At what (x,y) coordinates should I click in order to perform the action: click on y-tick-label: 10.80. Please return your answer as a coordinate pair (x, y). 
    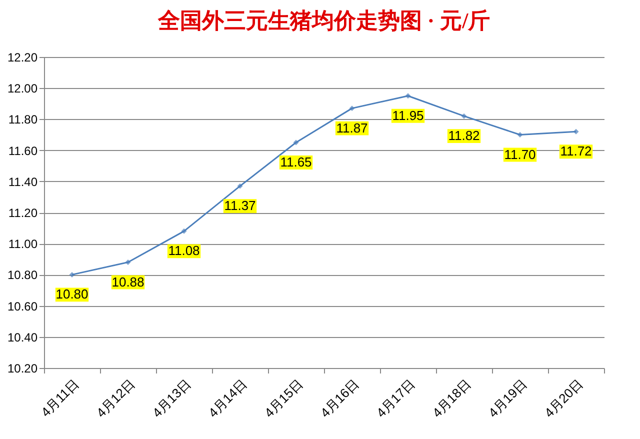
    Looking at the image, I should click on (22, 275).